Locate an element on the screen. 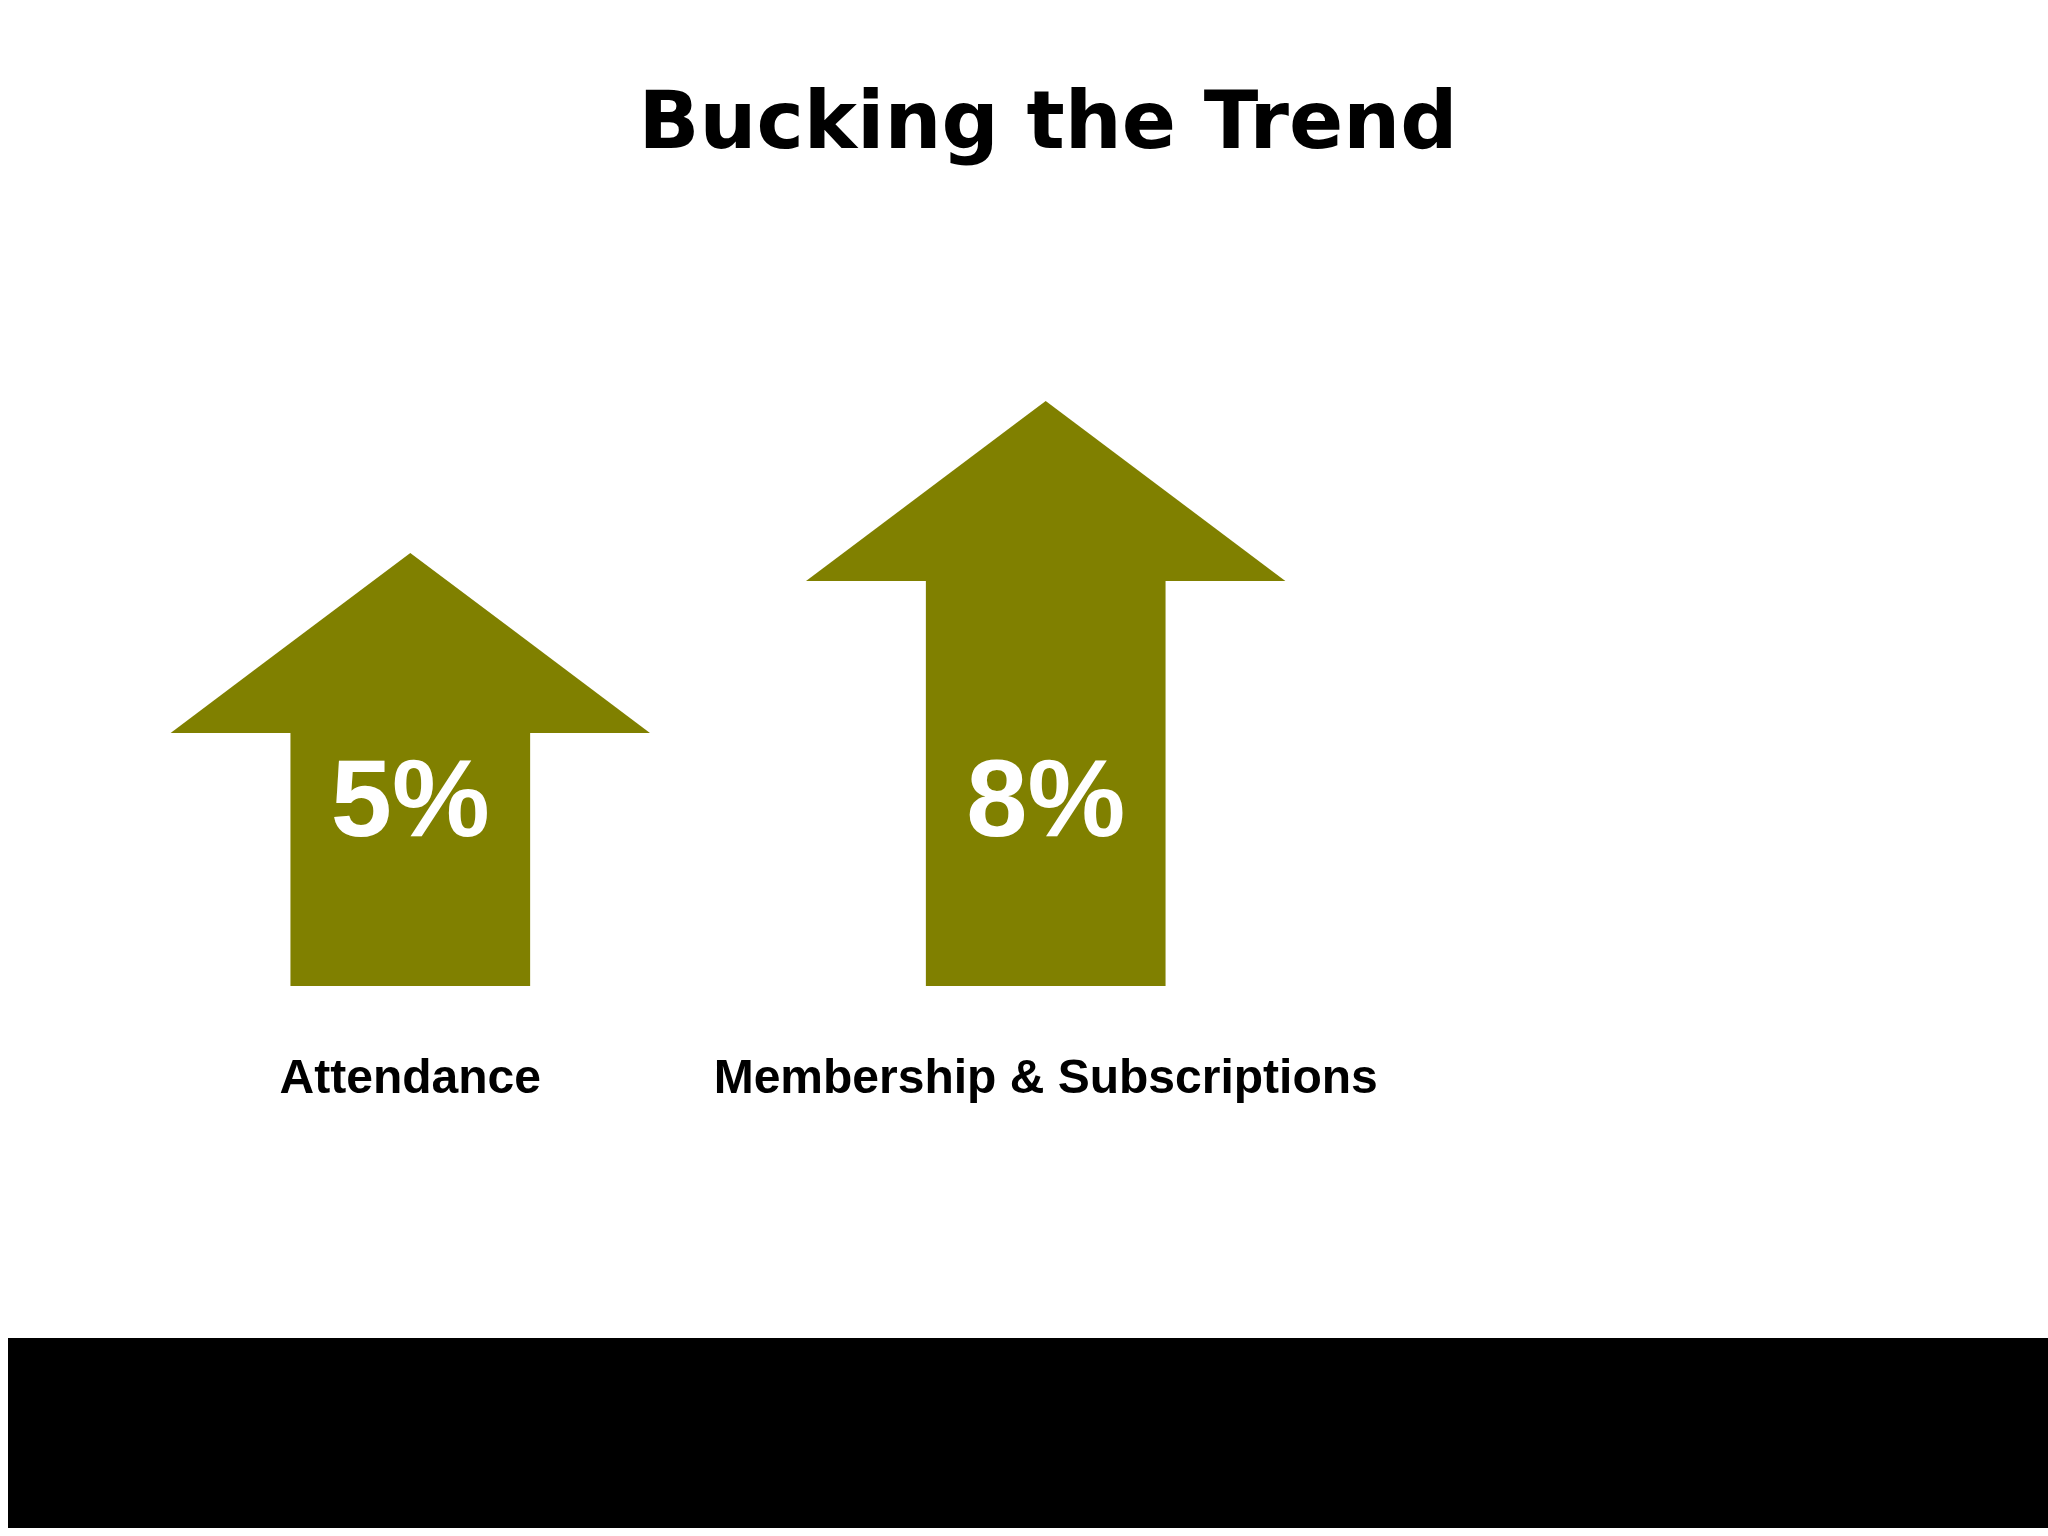 This screenshot has height=1536, width=2048. chart-title: Bucking the Trend is located at coordinates (1048, 120).